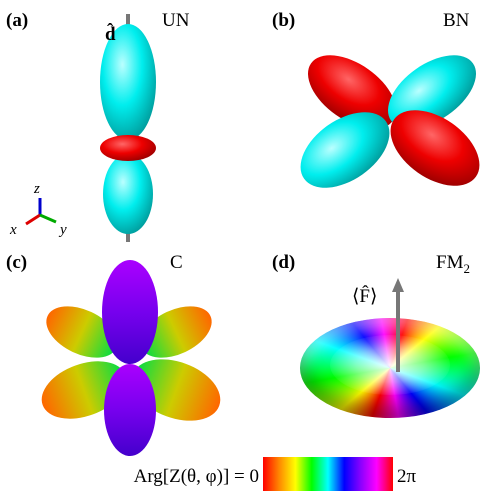 This screenshot has width=490, height=499. I want to click on torus, so click(128, 148).